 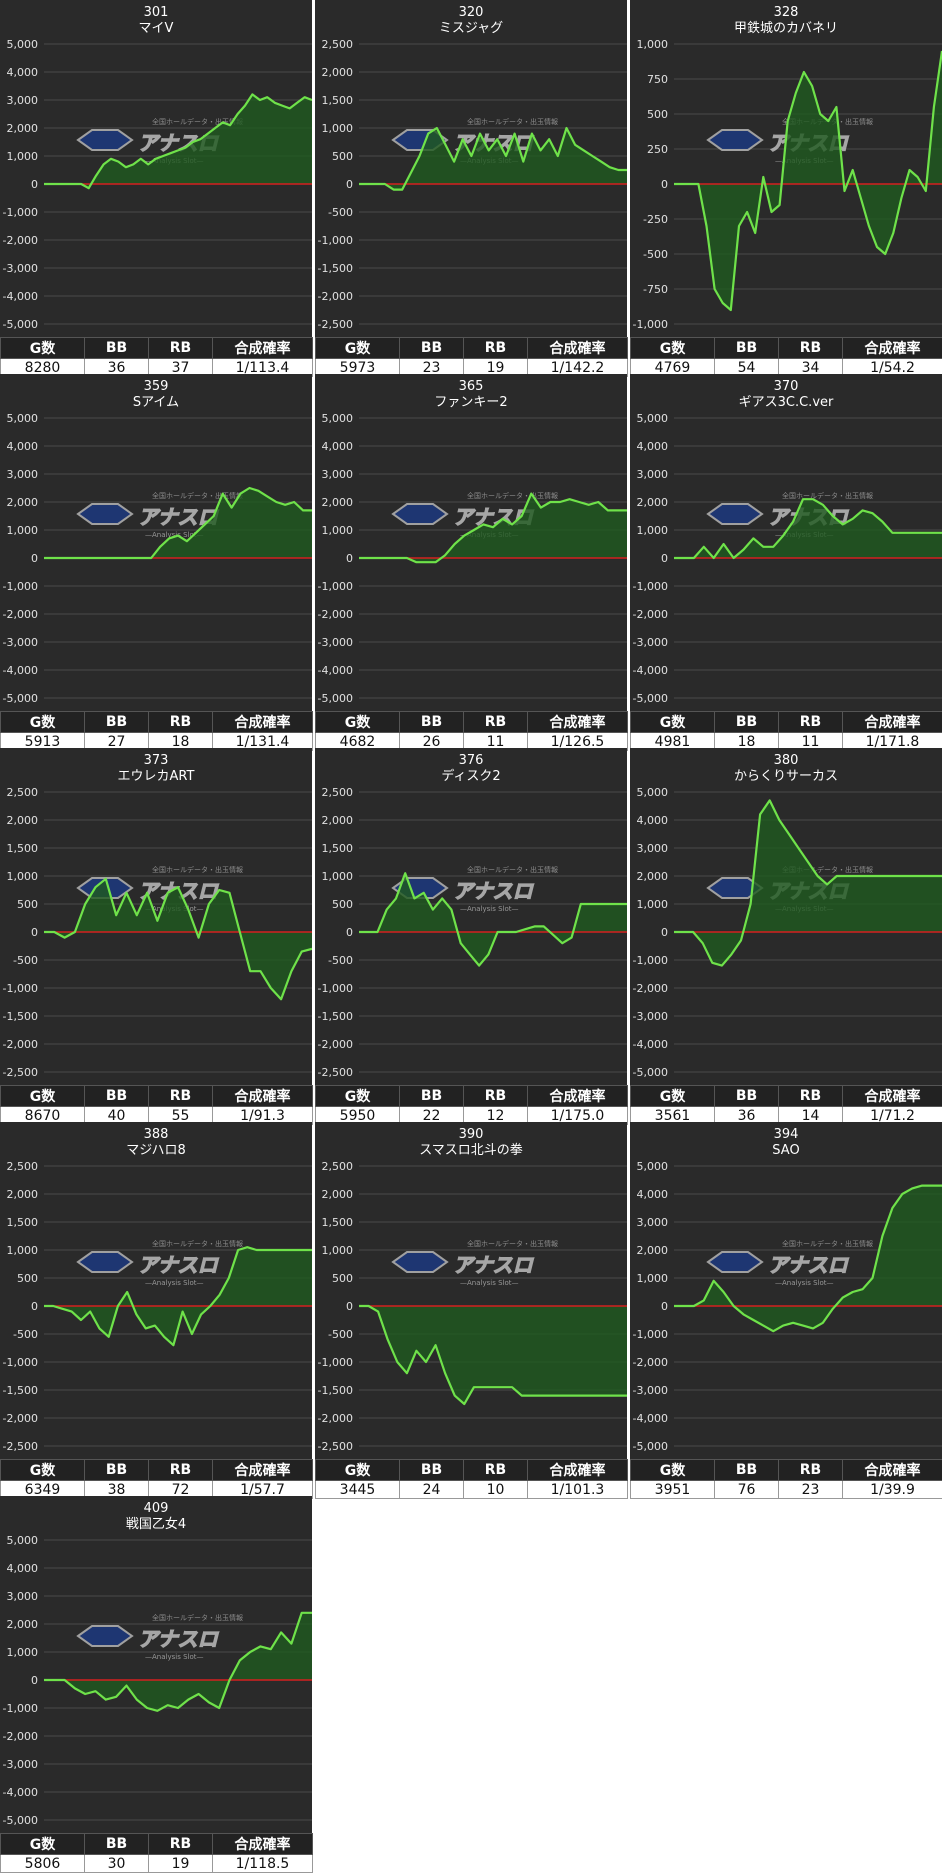 I want to click on y-tick-label: -500, so click(x=340, y=960).